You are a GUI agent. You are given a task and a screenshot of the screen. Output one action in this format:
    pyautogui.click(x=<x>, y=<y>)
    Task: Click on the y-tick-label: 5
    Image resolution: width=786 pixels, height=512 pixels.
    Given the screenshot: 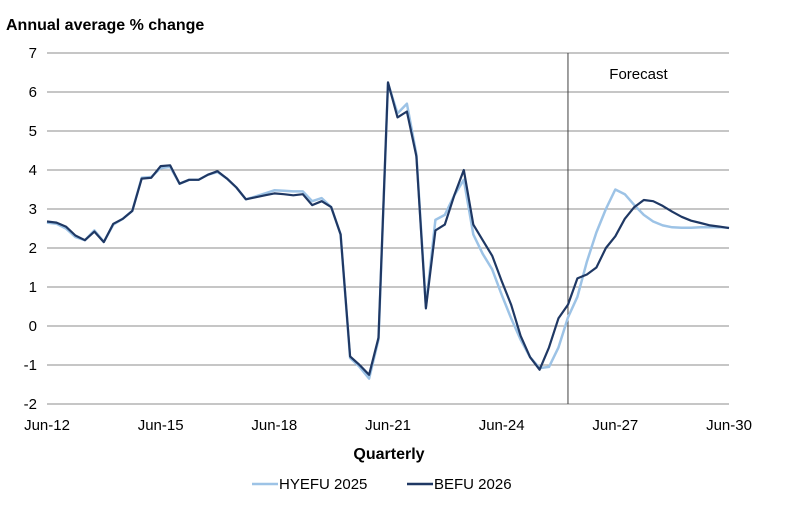 What is the action you would take?
    pyautogui.click(x=33, y=131)
    